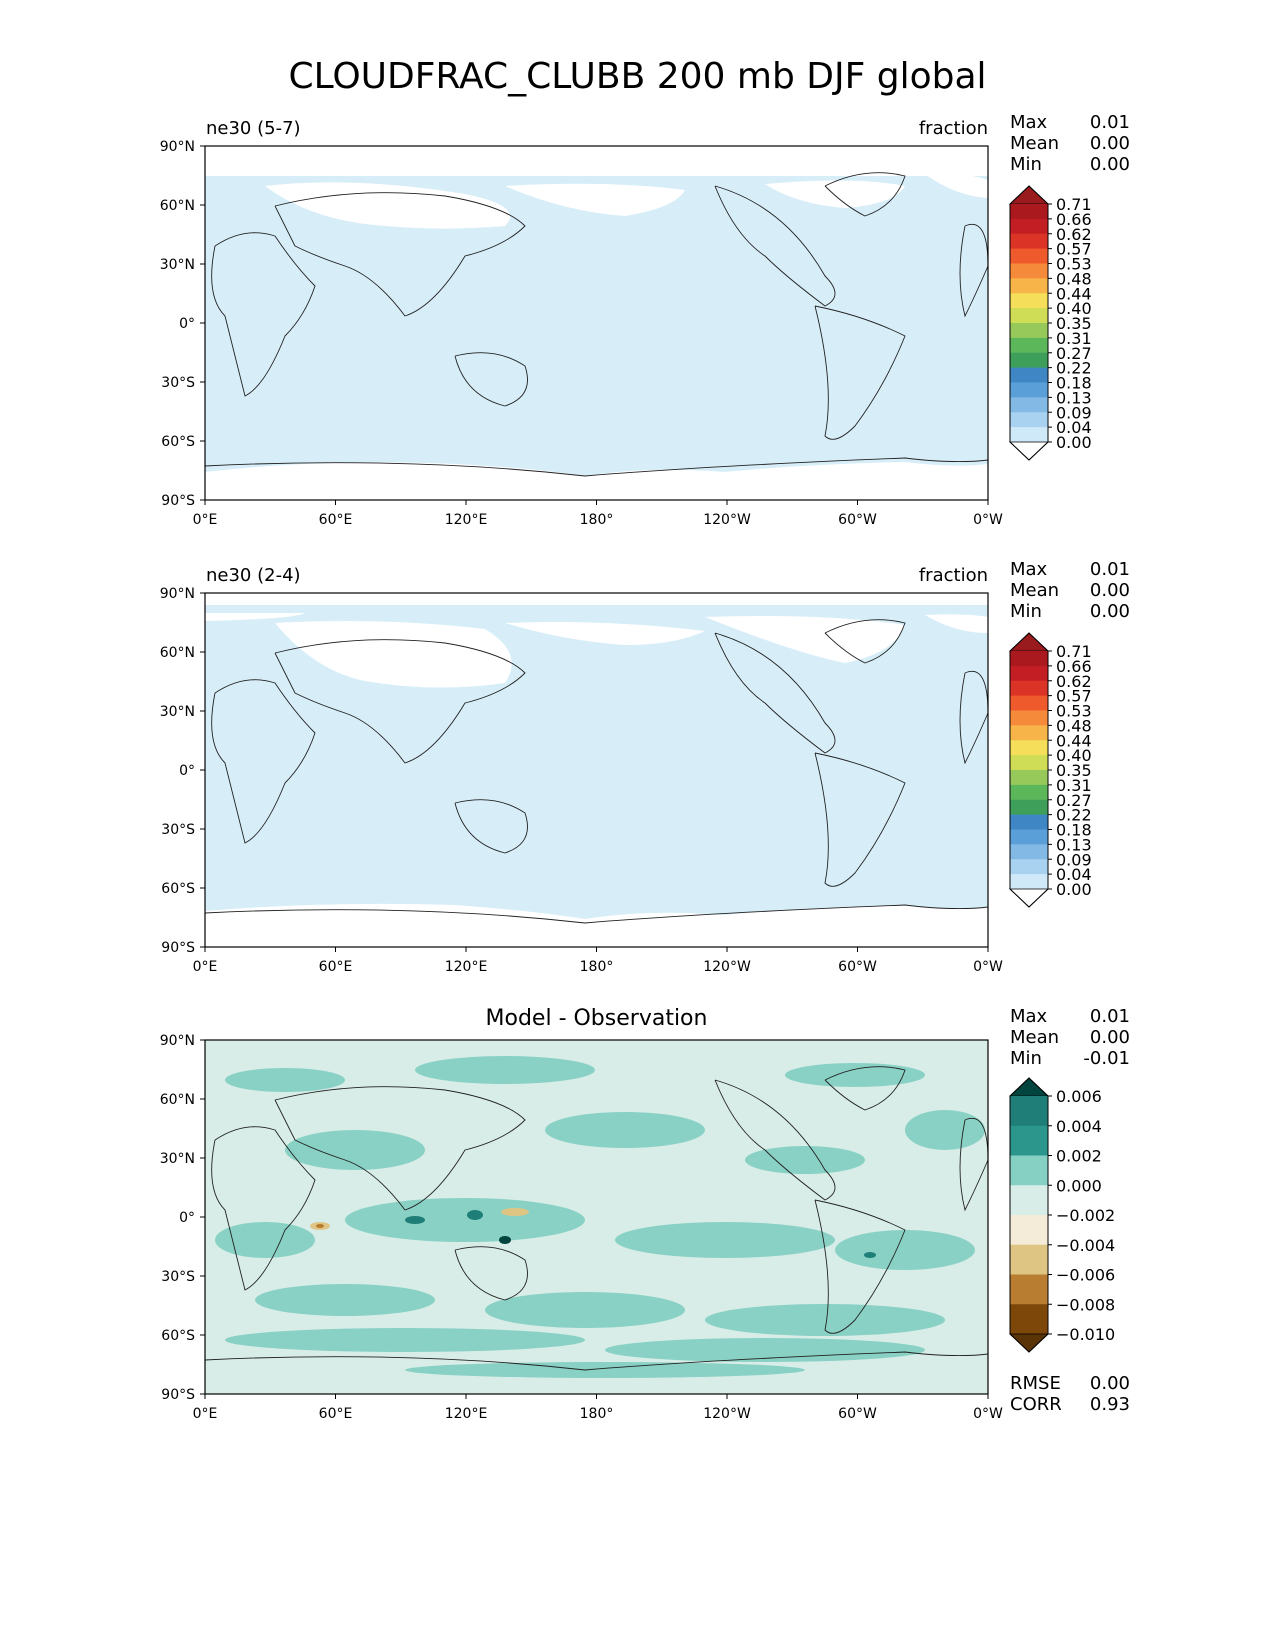  What do you see at coordinates (1074, 308) in the screenshot?
I see `colorbar-label: 0.40` at bounding box center [1074, 308].